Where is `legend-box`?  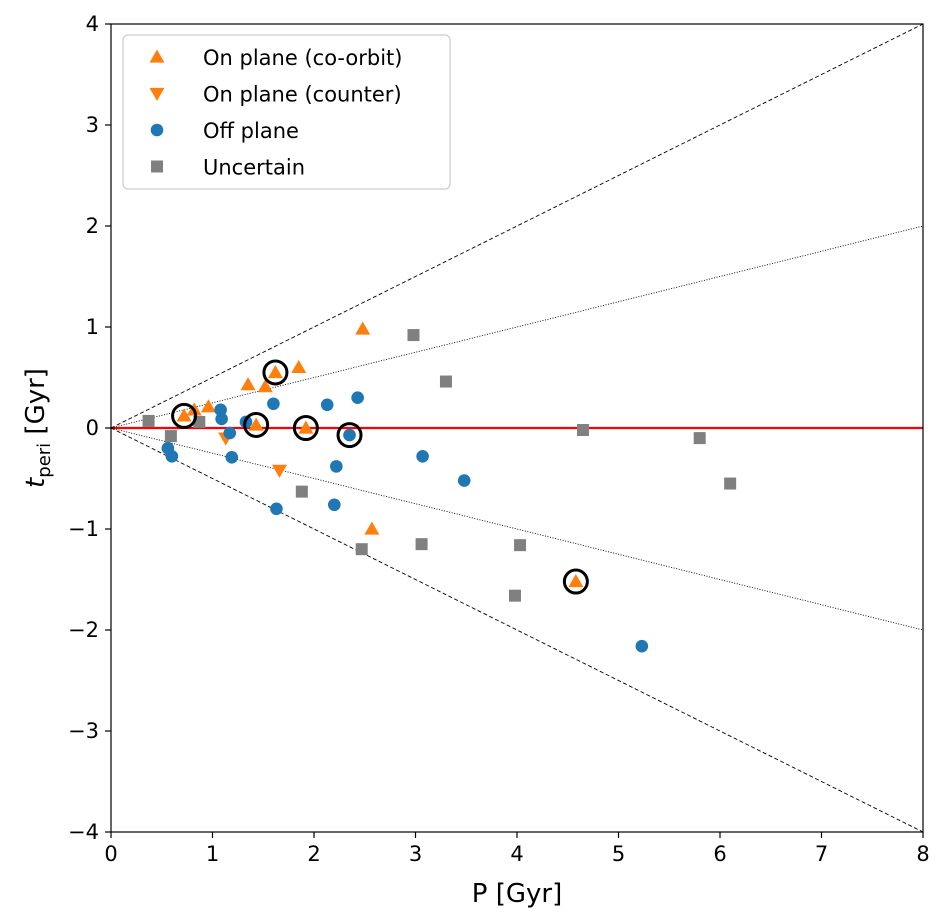
legend-box is located at coordinates (286, 112).